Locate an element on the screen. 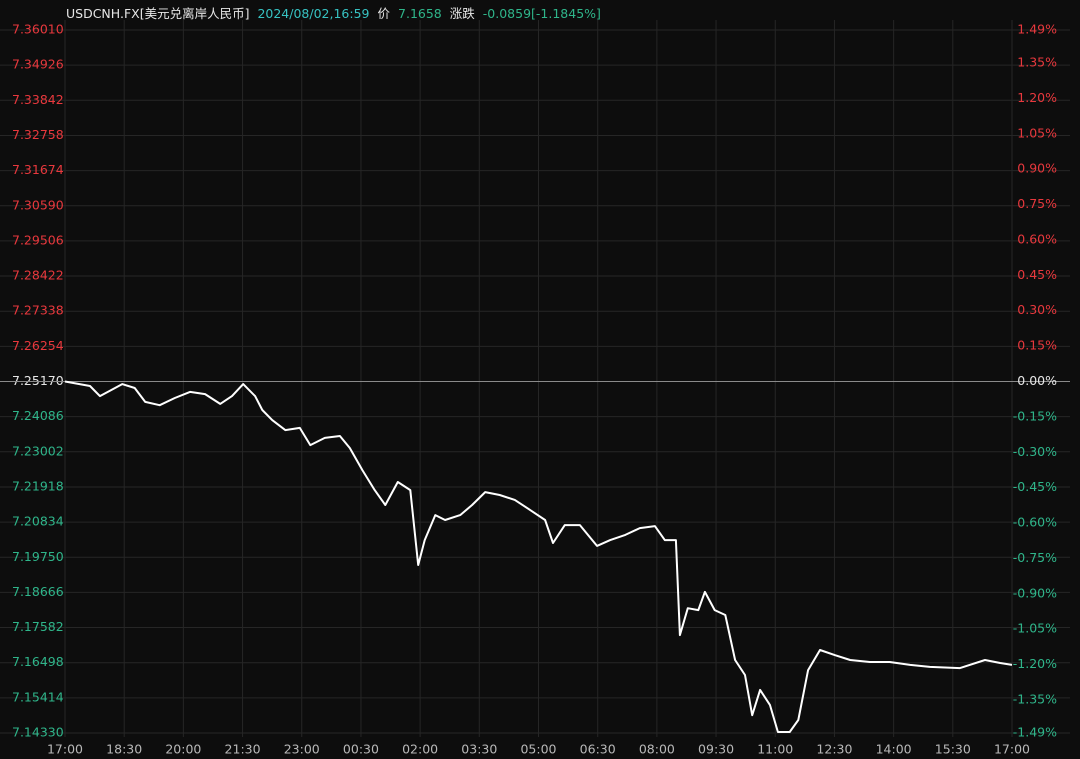  x-tick-label: 20:00 is located at coordinates (183, 749).